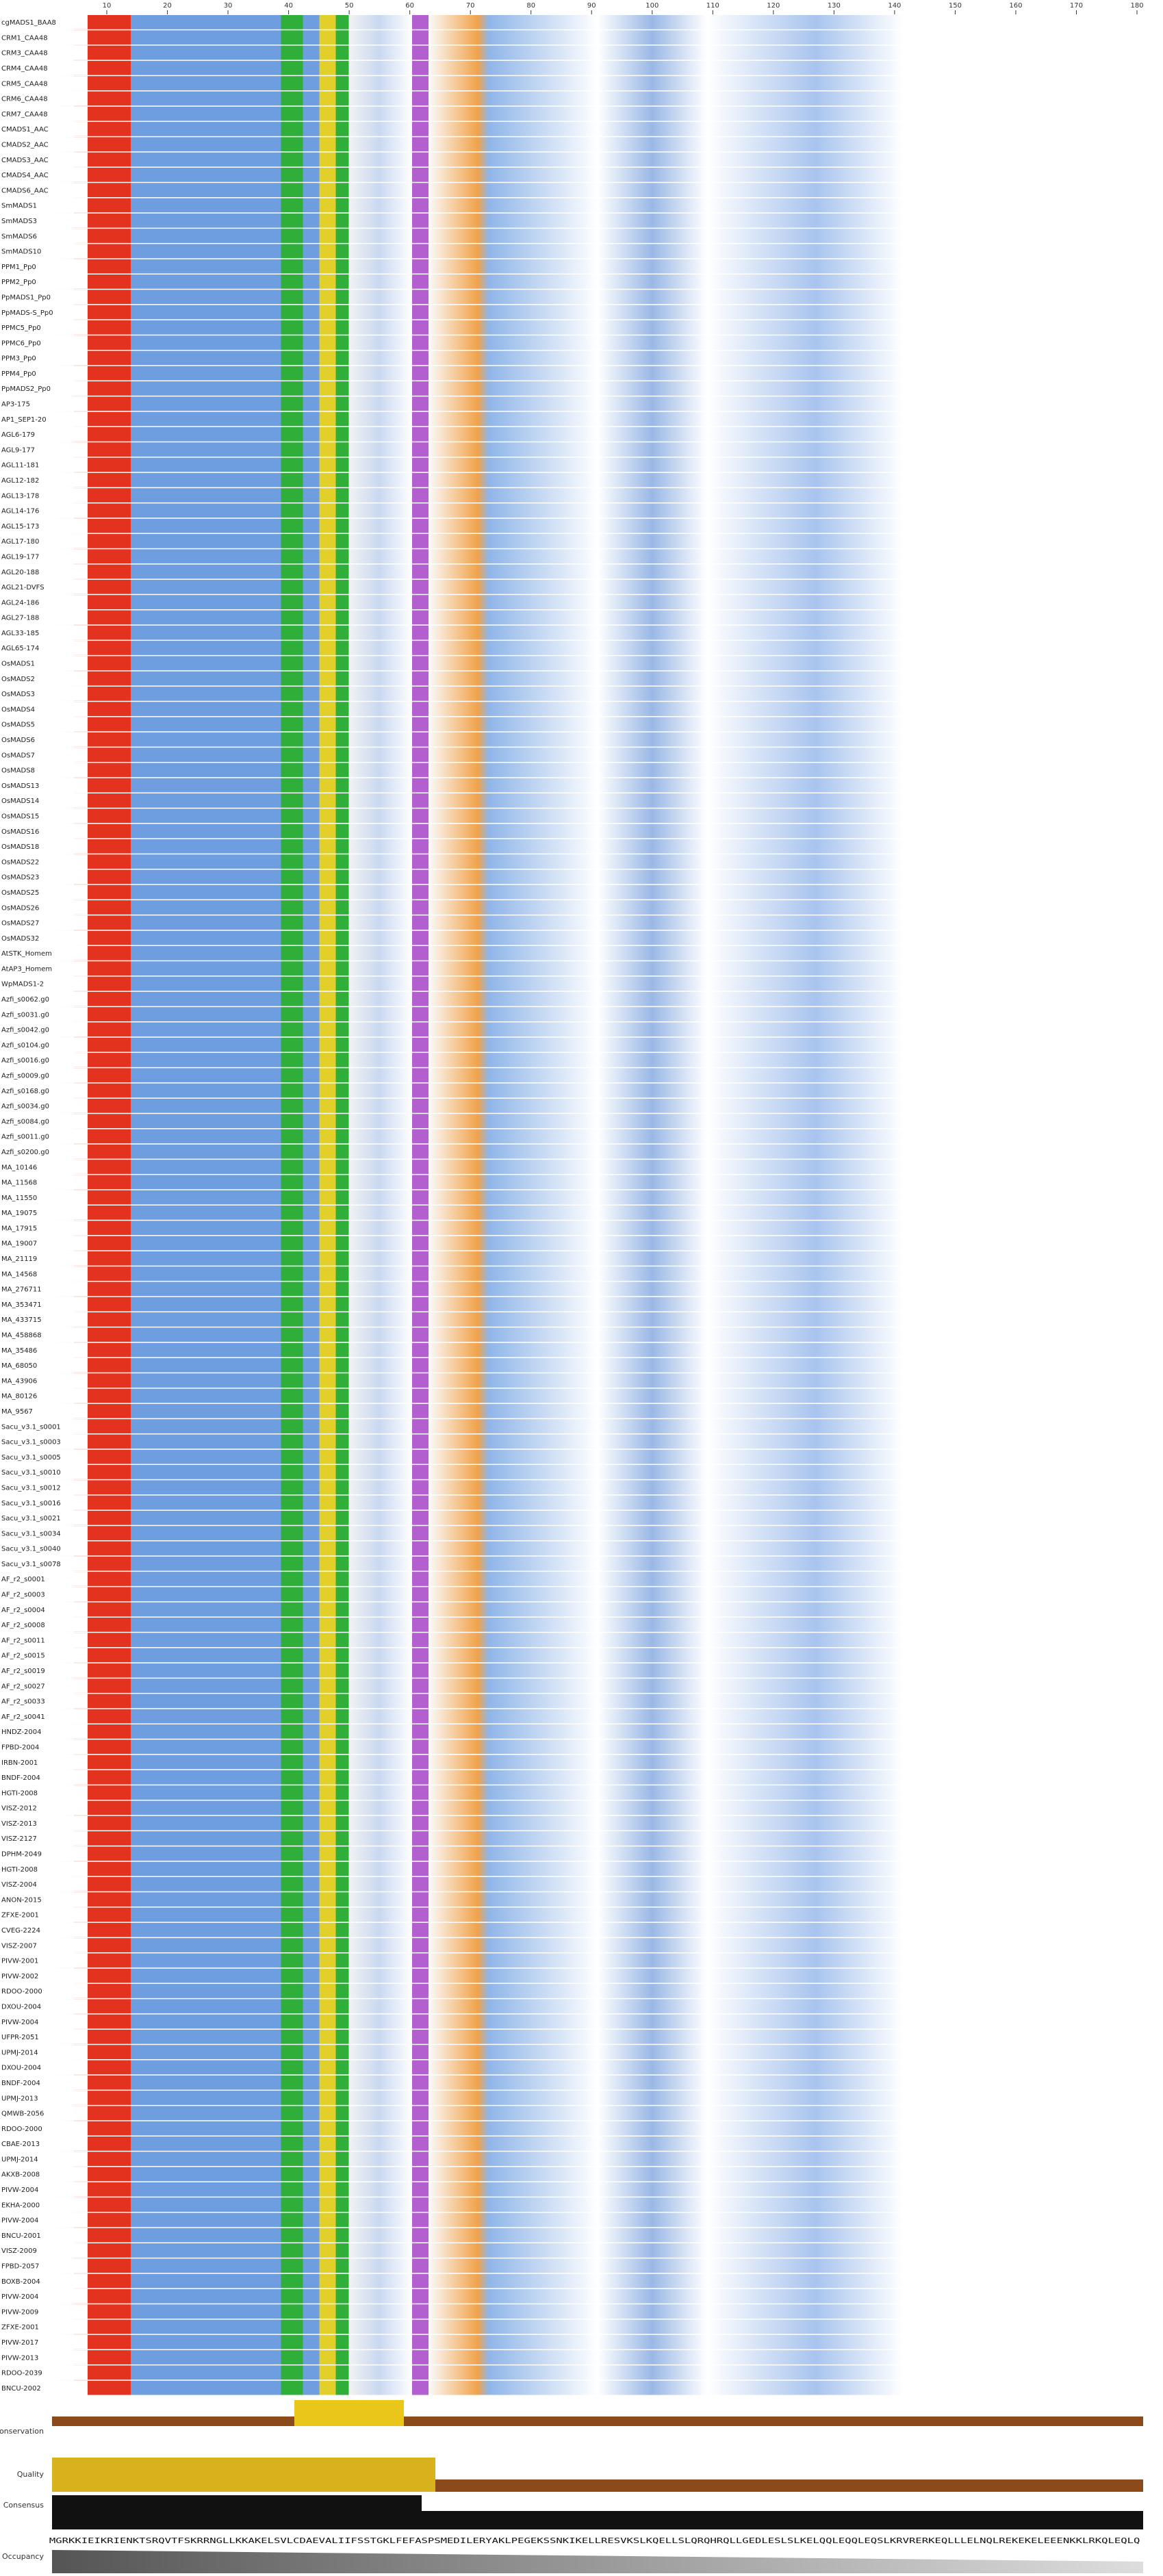 Image resolution: width=1163 pixels, height=2576 pixels. I want to click on sequence-name: UPMJ-2013, so click(20, 2098).